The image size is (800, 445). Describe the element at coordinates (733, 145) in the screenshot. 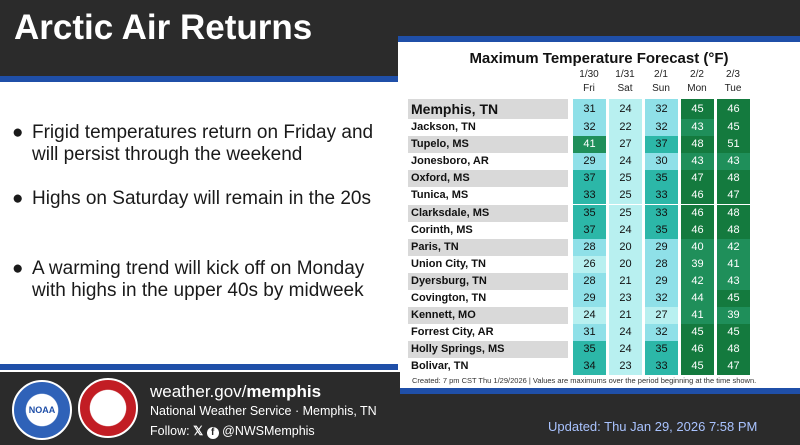

I see `temperature-cell: 51` at that location.